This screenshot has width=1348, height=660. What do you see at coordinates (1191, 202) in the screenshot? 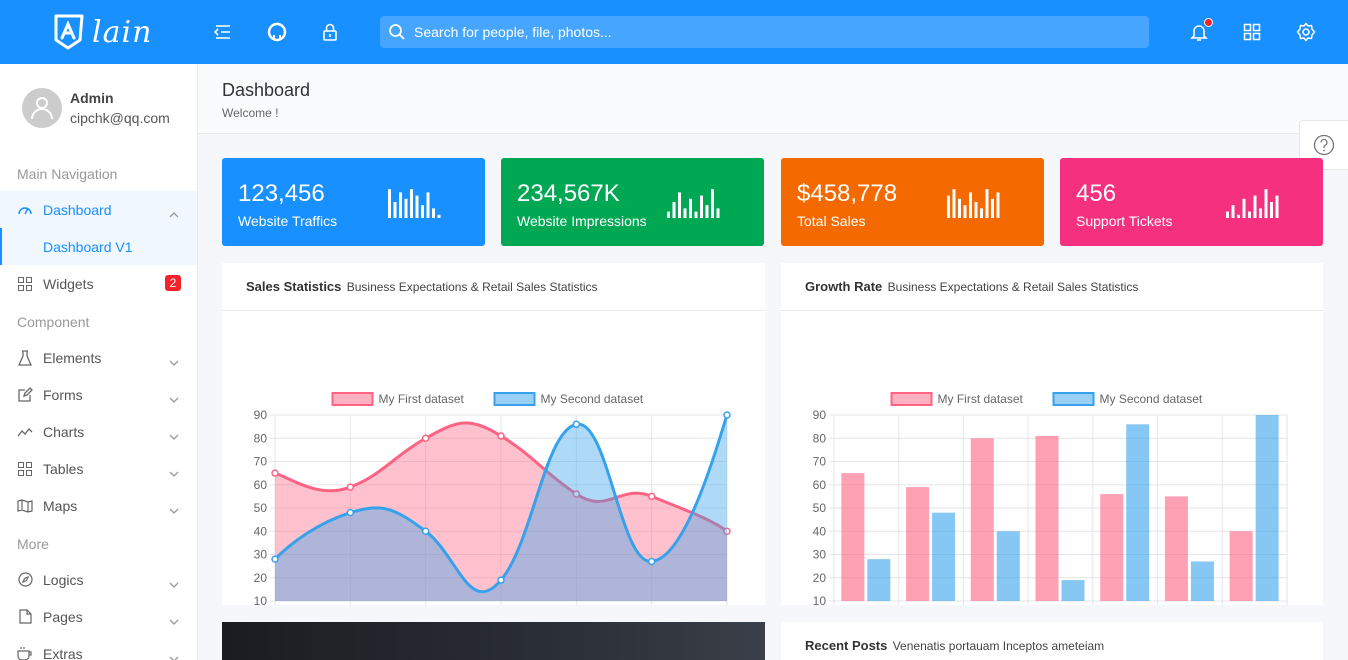
I see `stat-card-tickets: 456 Support Tickets` at bounding box center [1191, 202].